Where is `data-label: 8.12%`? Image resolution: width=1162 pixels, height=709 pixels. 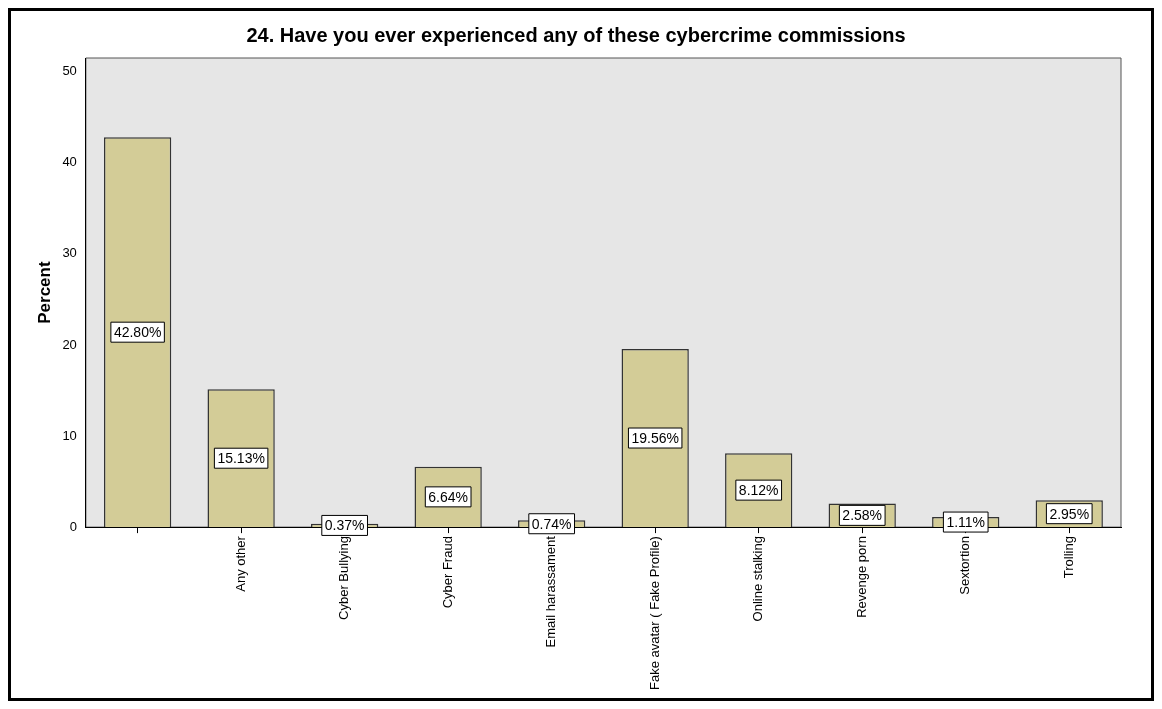
data-label: 8.12% is located at coordinates (758, 489).